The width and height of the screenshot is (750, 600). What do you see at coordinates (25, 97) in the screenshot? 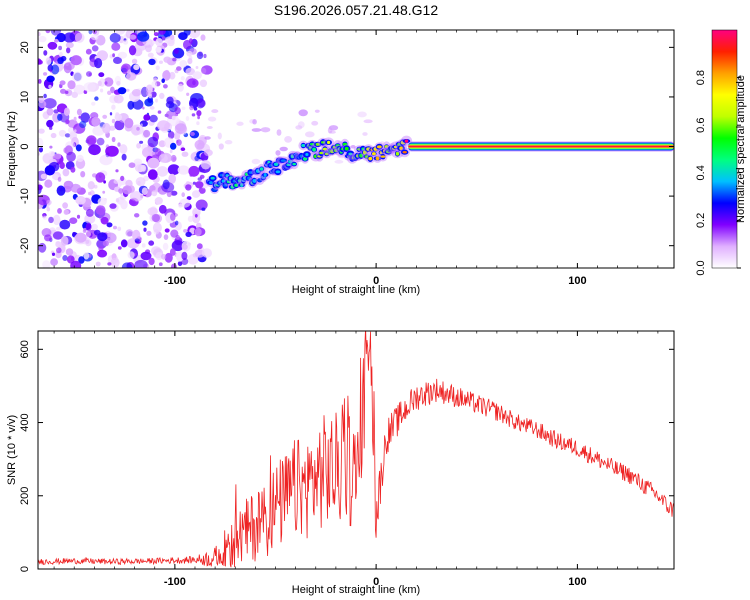
I see `y-tick-label: 10` at bounding box center [25, 97].